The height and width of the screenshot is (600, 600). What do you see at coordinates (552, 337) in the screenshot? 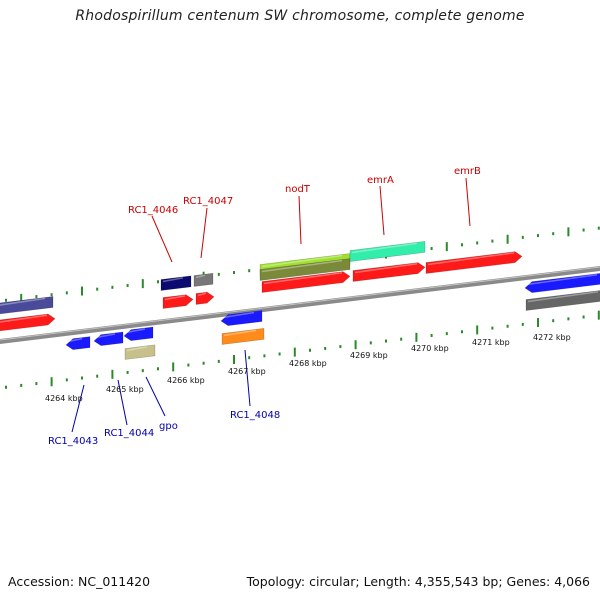
I see `kbp-label-4272: 4272 kbp` at bounding box center [552, 337].